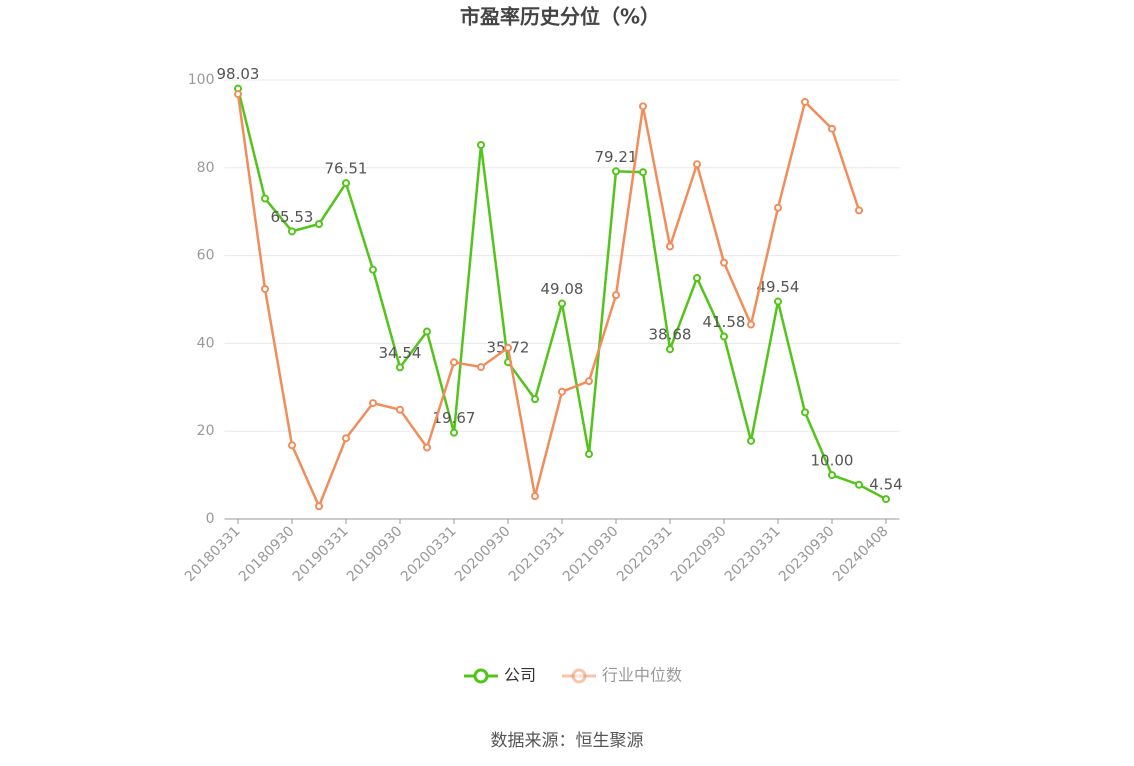 This screenshot has width=1134, height=766. Describe the element at coordinates (645, 554) in the screenshot. I see `x-tick-label: 20220331` at that location.